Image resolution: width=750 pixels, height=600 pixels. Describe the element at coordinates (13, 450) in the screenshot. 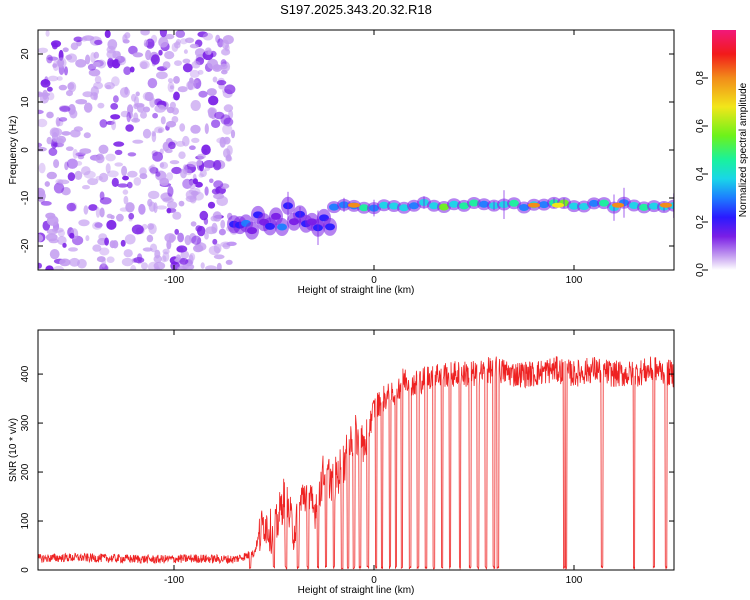

I see `snr-y-label: SNR (10 * v/v)` at that location.